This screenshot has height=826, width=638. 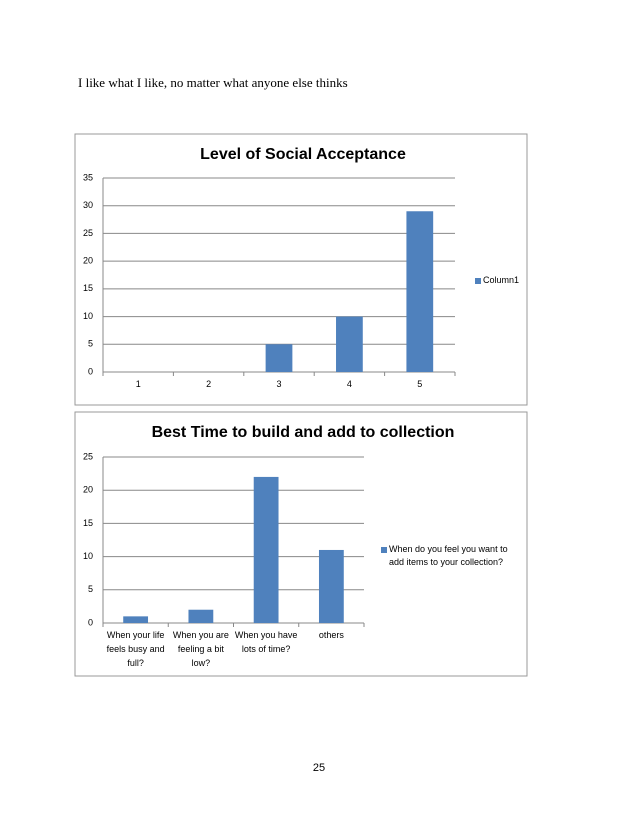 What do you see at coordinates (88, 177) in the screenshot?
I see `y-tick-label: 35` at bounding box center [88, 177].